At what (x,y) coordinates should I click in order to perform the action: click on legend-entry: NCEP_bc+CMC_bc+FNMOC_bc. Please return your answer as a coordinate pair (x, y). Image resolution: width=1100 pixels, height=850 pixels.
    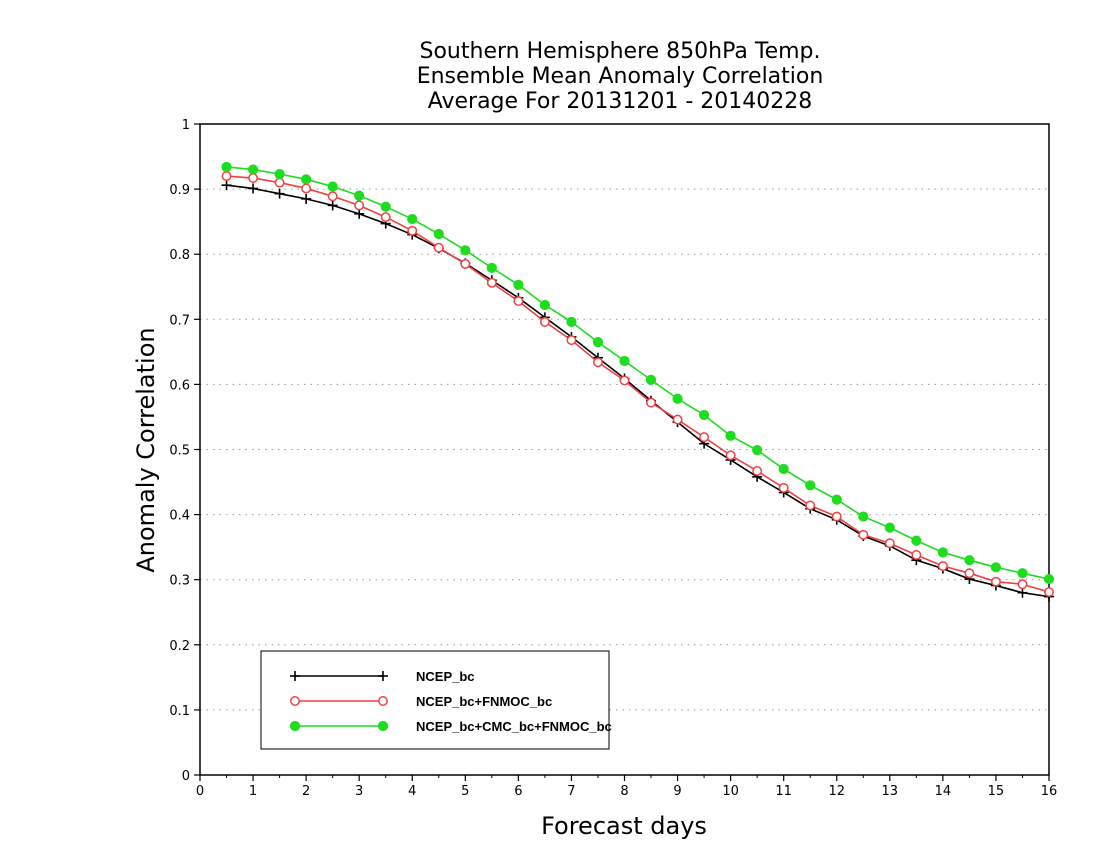
    Looking at the image, I should click on (450, 726).